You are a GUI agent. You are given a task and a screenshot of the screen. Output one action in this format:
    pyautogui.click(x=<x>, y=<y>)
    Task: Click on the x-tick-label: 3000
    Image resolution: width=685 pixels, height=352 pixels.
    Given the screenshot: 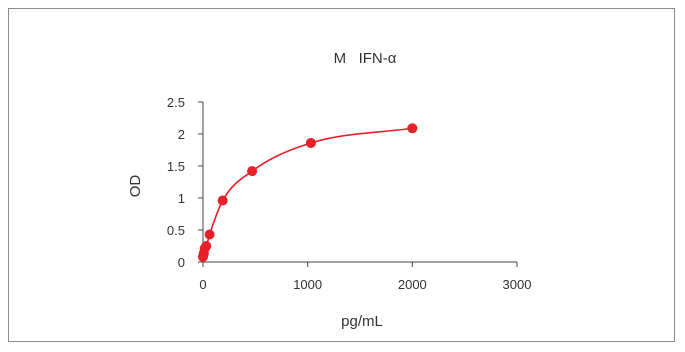 What is the action you would take?
    pyautogui.click(x=517, y=284)
    